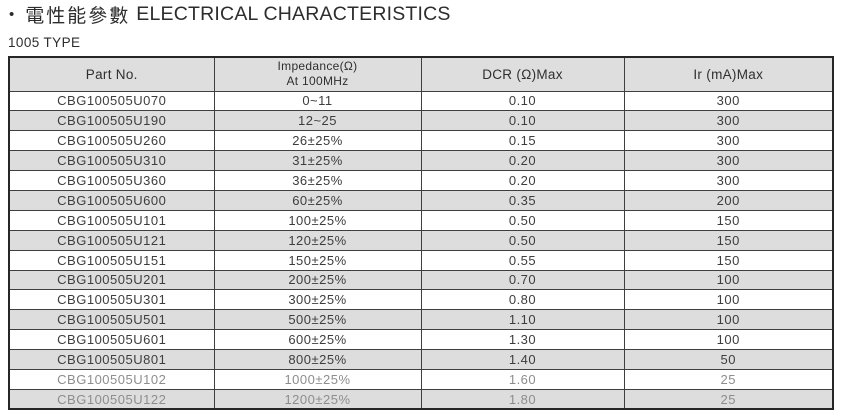  Describe the element at coordinates (317, 300) in the screenshot. I see `cell-impedance: 300±25%` at that location.